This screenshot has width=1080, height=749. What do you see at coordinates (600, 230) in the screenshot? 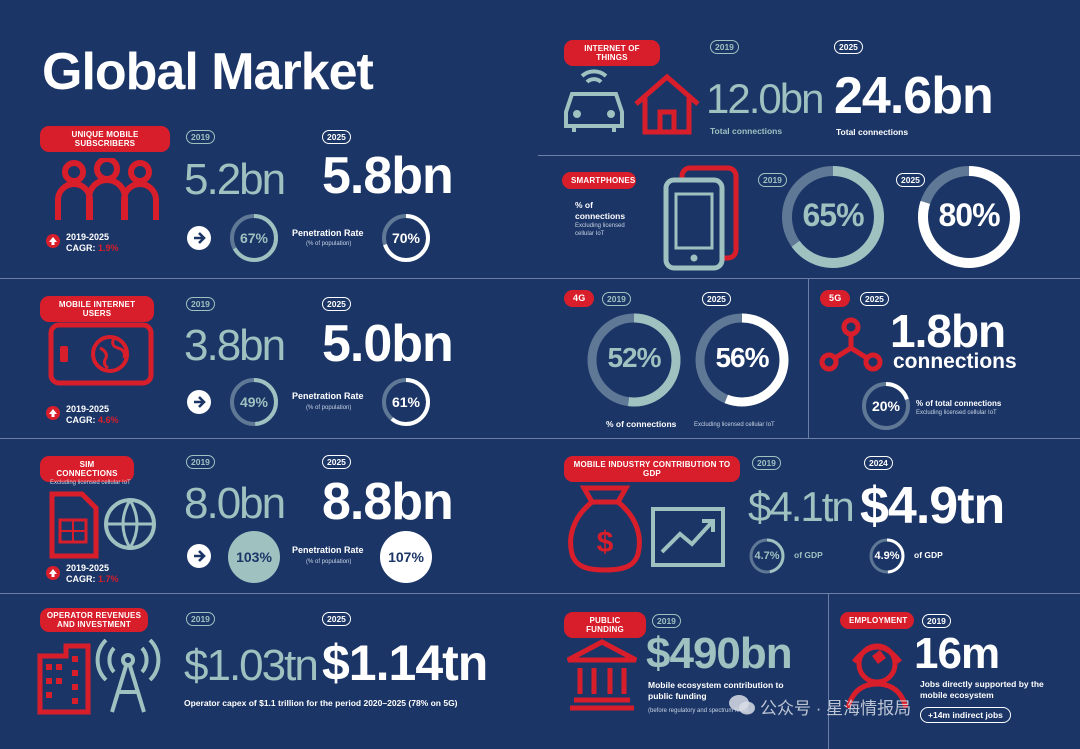
I see `smartphones-sub: Excluding licensed cellular IoT` at bounding box center [600, 230].